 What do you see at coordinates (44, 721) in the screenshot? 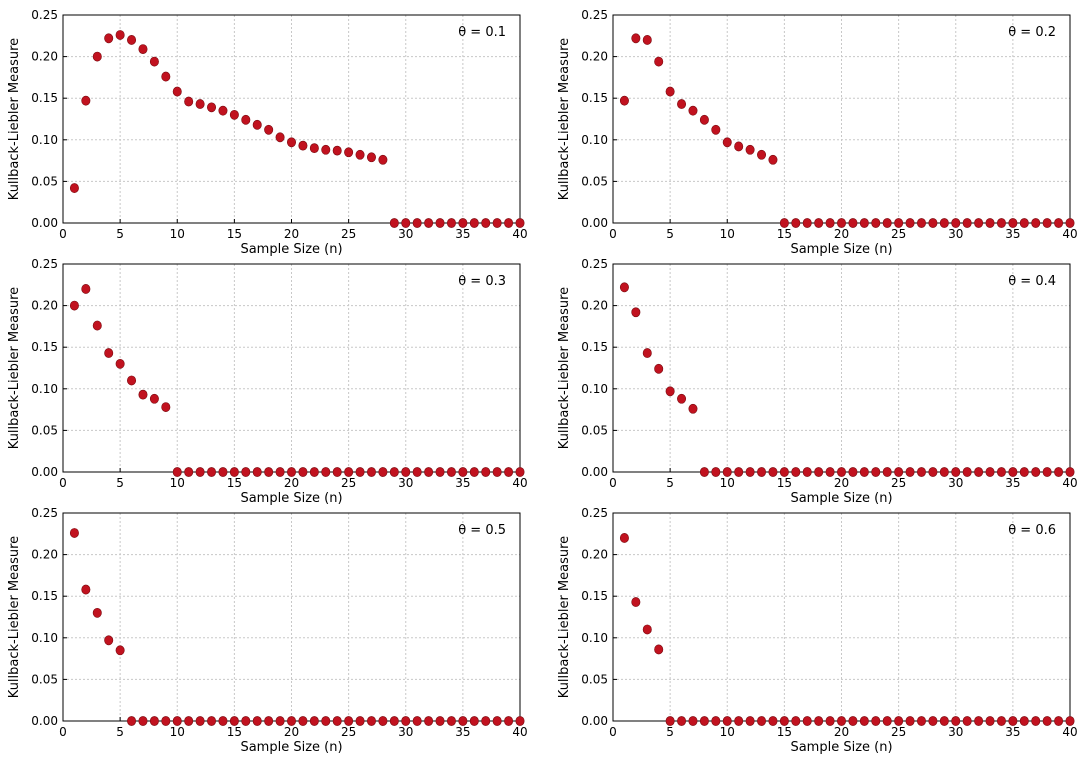
I see `y-tick-label: 0.00` at bounding box center [44, 721].